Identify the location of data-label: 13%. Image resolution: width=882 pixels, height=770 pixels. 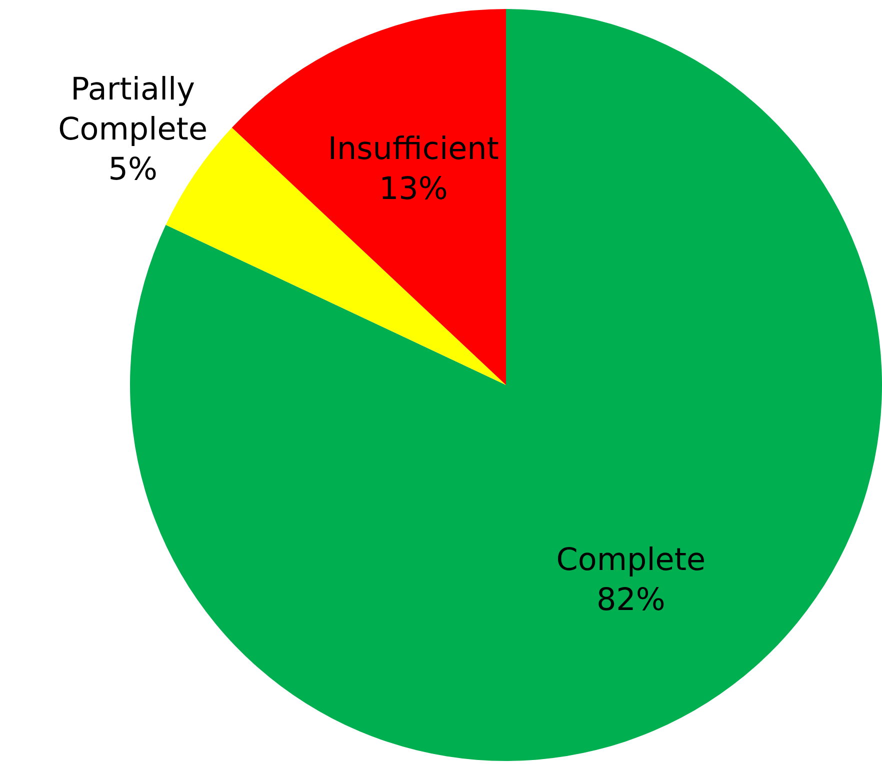
(413, 189).